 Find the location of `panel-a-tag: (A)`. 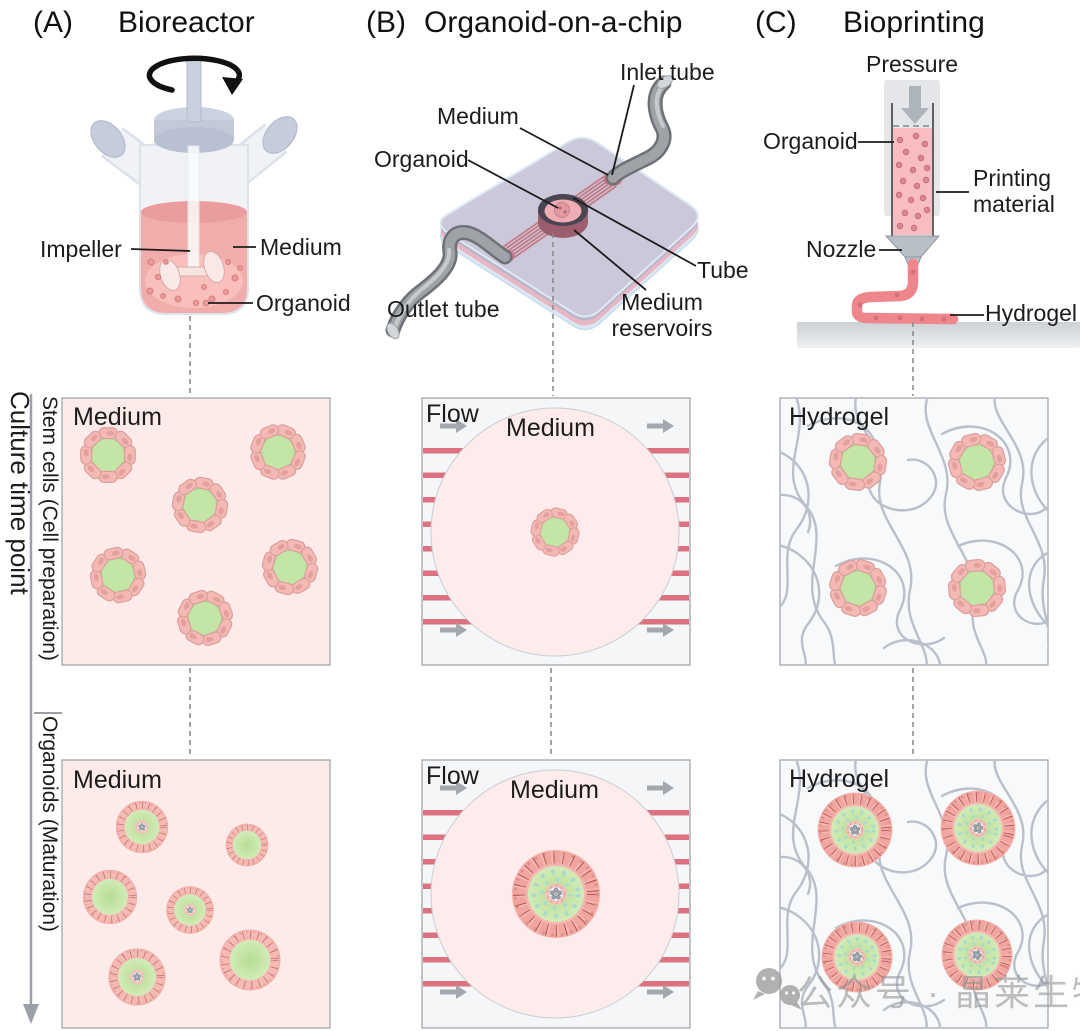

panel-a-tag: (A) is located at coordinates (53, 22).